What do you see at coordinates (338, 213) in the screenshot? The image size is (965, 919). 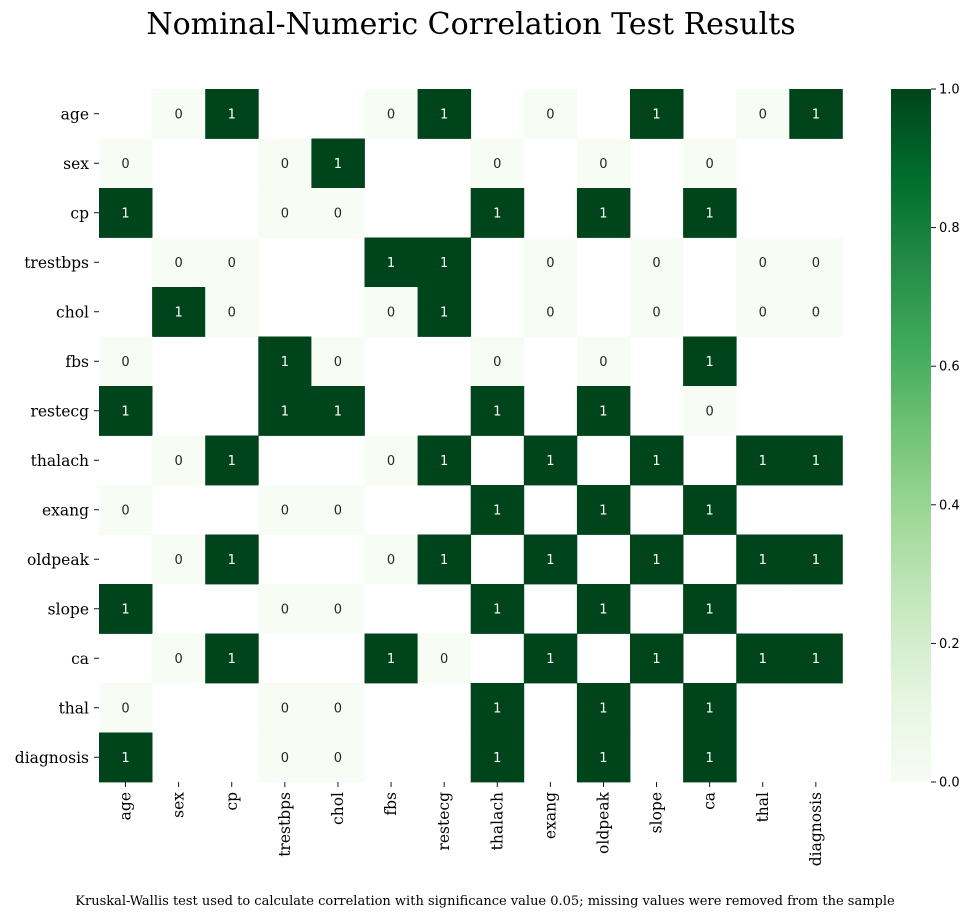 I see `heatmap-cell-cp-chol` at bounding box center [338, 213].